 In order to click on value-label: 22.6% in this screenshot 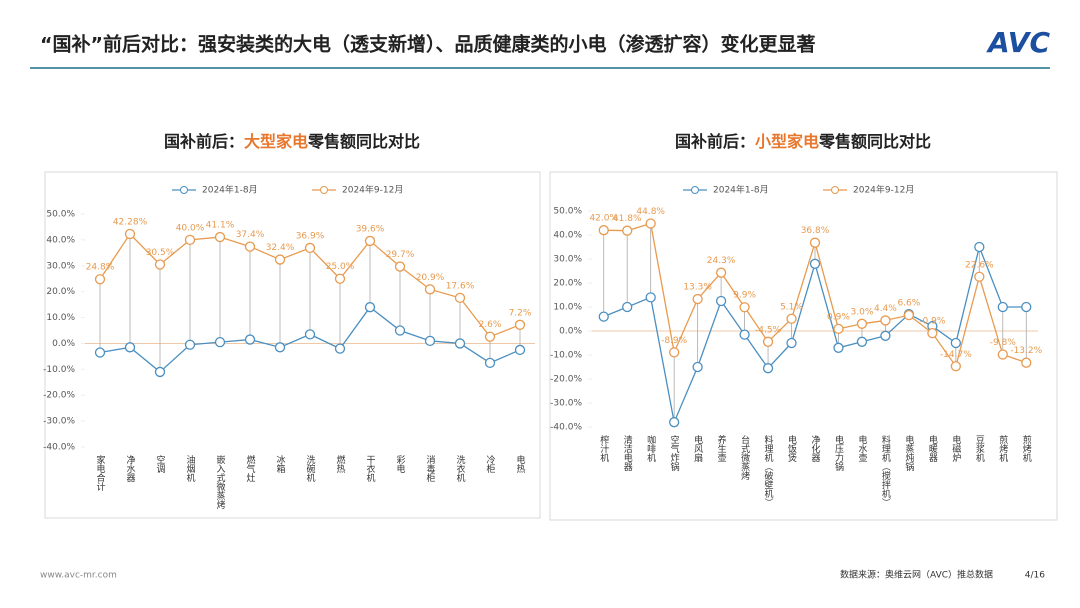, I will do `click(979, 265)`.